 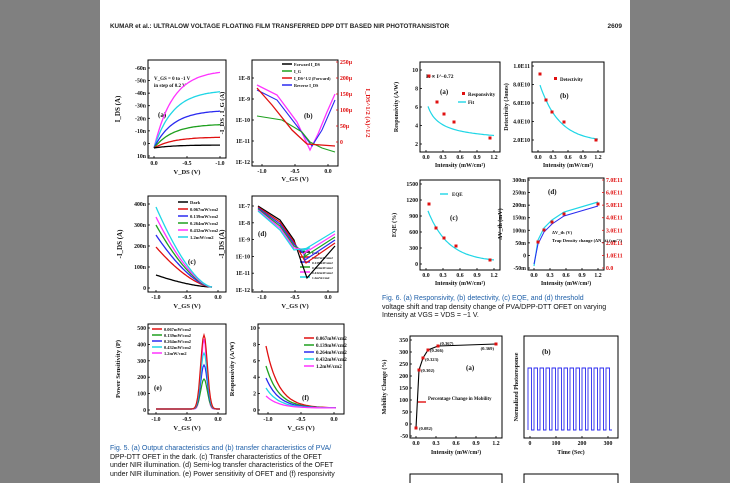 I want to click on fig5b-y-tick: 1E-8, so click(x=244, y=79).